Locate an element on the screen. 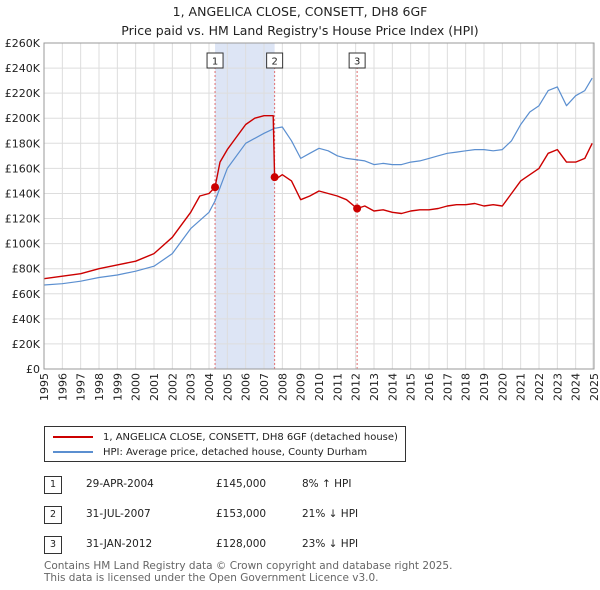 The height and width of the screenshot is (590, 600). shaded-period is located at coordinates (245, 206).